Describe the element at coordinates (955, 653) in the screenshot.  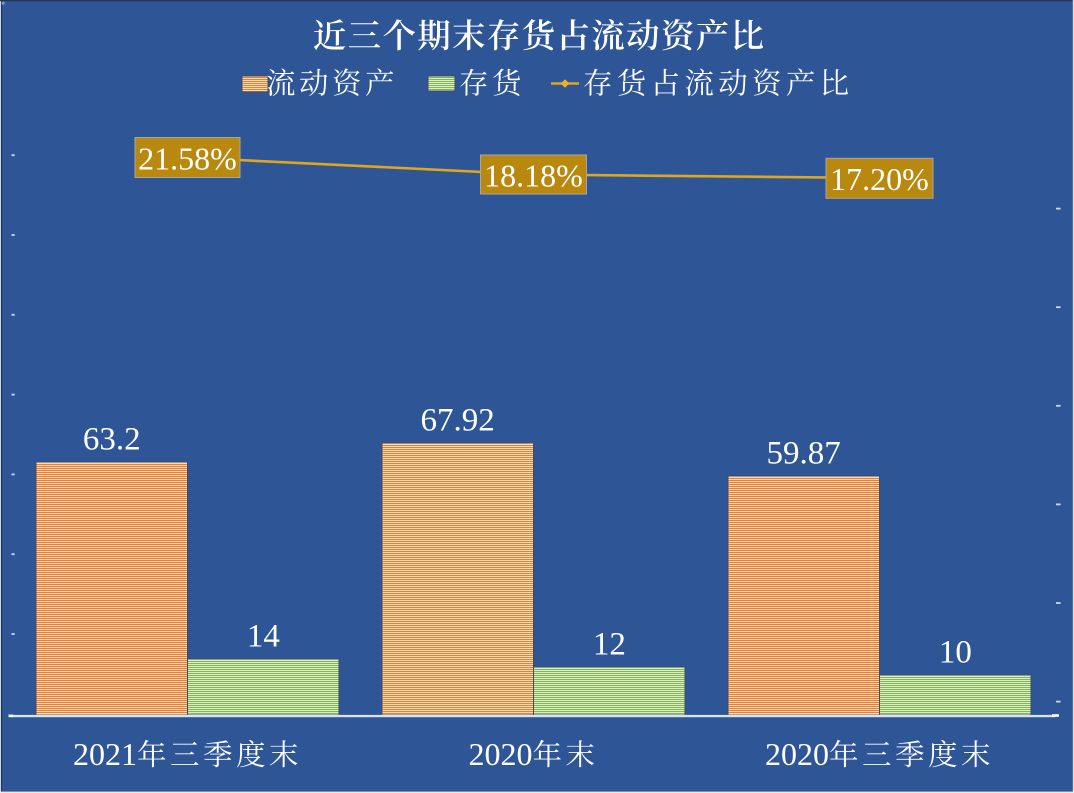
I see `svg-text: 10` at that location.